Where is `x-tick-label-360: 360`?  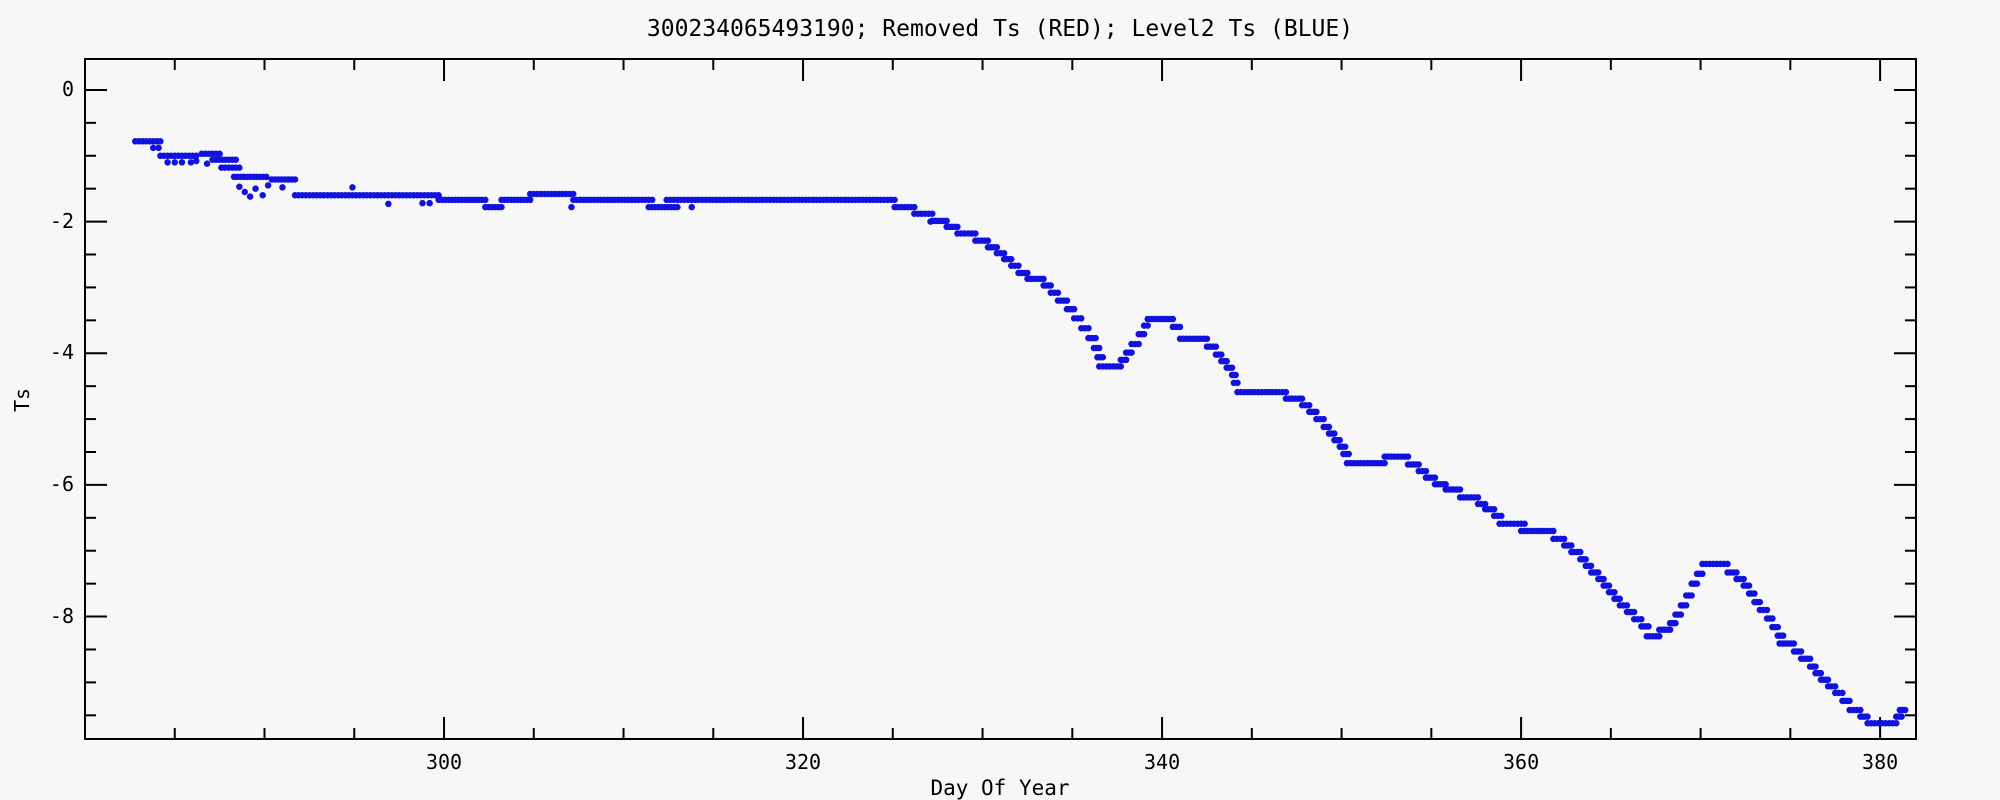
x-tick-label-360: 360 is located at coordinates (1521, 762).